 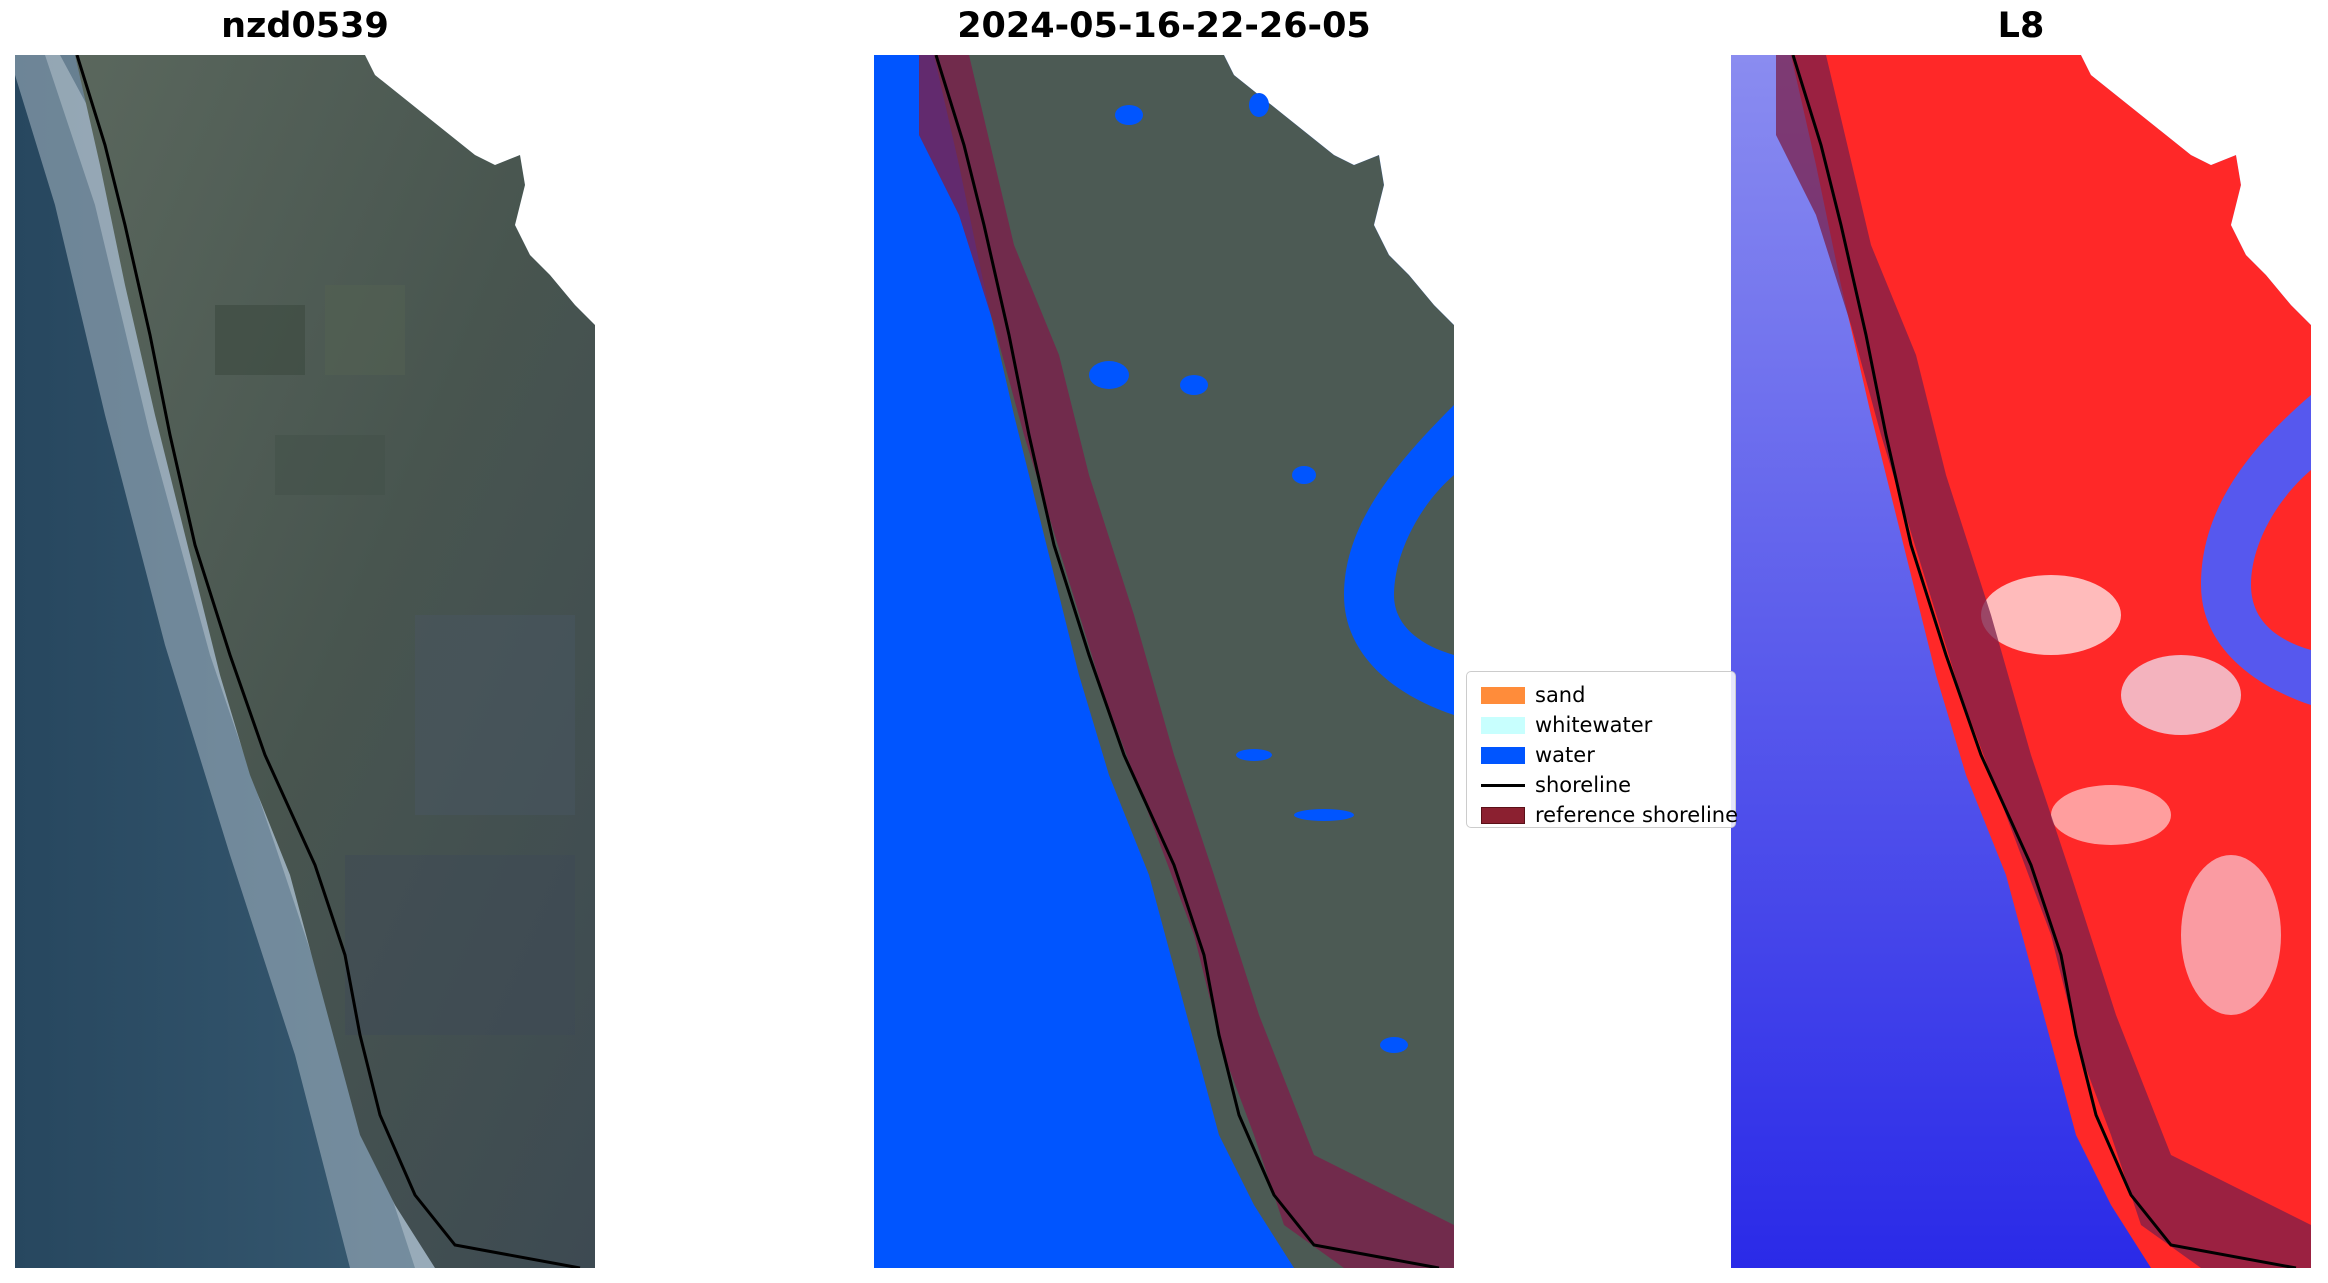 What do you see at coordinates (2021, 26) in the screenshot?
I see `panel-title-satellite: L8` at bounding box center [2021, 26].